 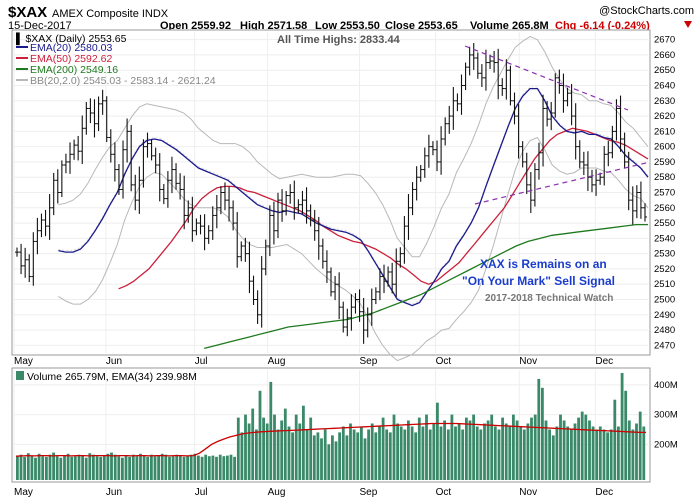 I want to click on volume-month-label: Dec, so click(x=604, y=492).